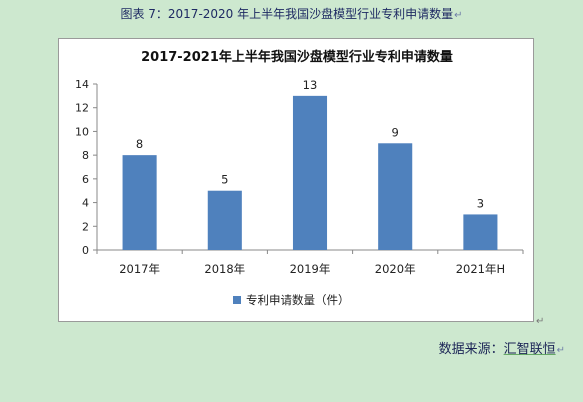 The height and width of the screenshot is (402, 583). I want to click on y-tick-label: 12, so click(82, 108).